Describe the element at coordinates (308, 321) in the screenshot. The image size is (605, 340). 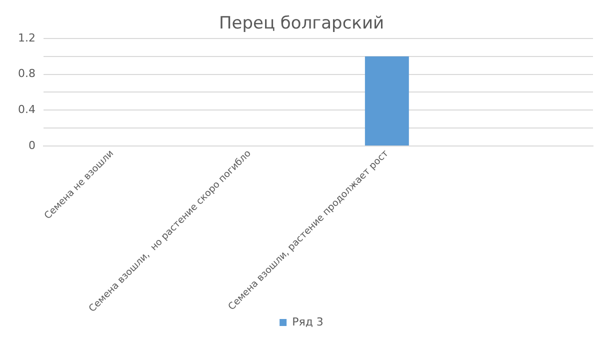
I see `legend-label: Ряд 3` at that location.